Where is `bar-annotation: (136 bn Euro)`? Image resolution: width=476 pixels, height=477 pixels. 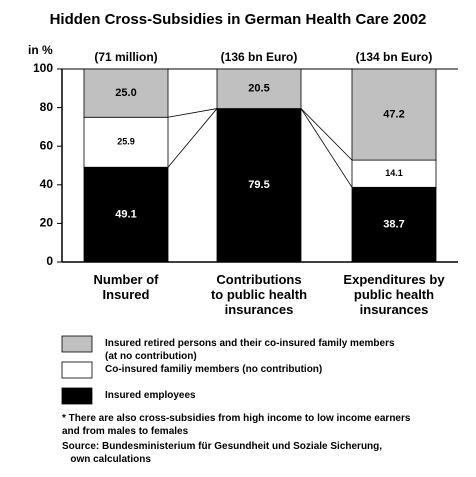
bar-annotation: (136 bn Euro) is located at coordinates (259, 57).